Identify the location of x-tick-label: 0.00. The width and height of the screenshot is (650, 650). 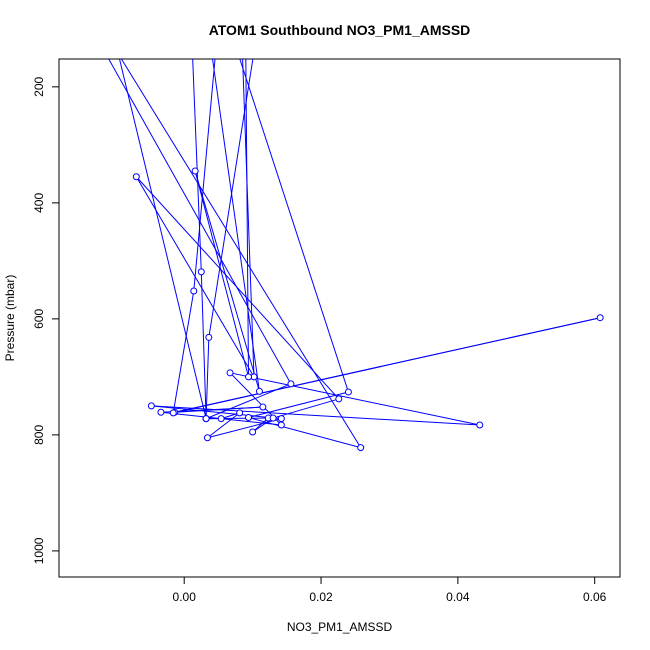
(185, 597).